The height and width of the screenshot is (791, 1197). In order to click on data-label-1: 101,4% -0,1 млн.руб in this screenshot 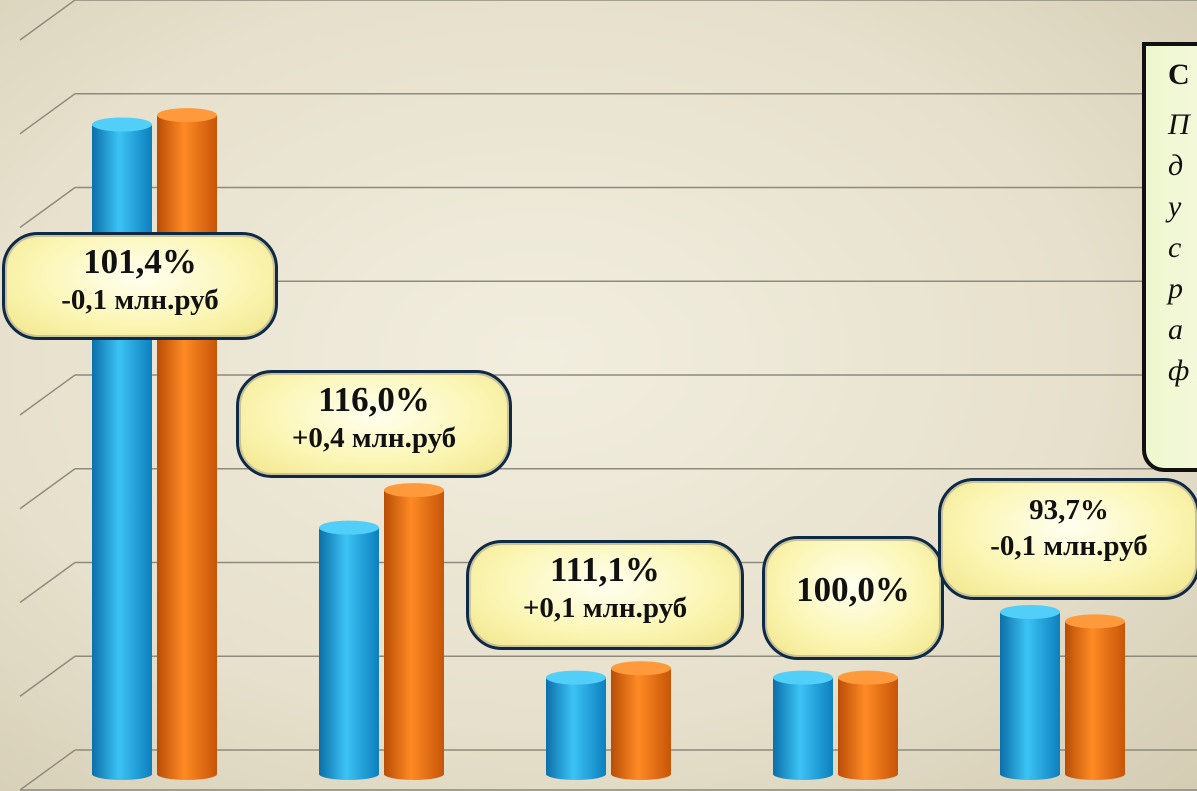, I will do `click(140, 286)`.